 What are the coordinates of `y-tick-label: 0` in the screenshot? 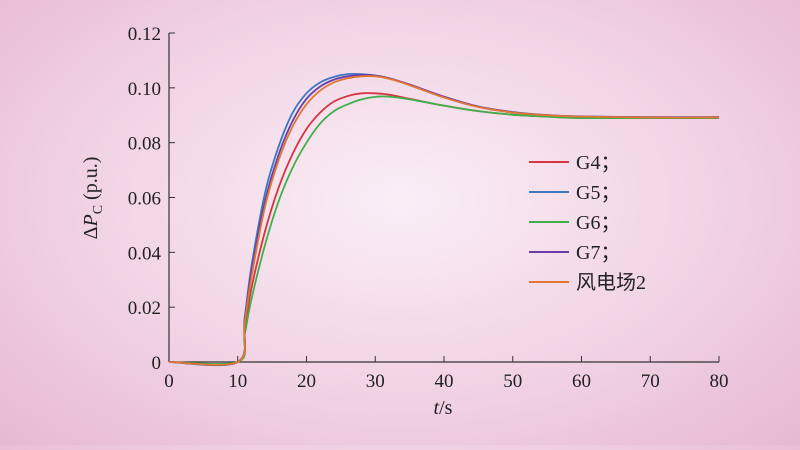 It's located at (157, 363).